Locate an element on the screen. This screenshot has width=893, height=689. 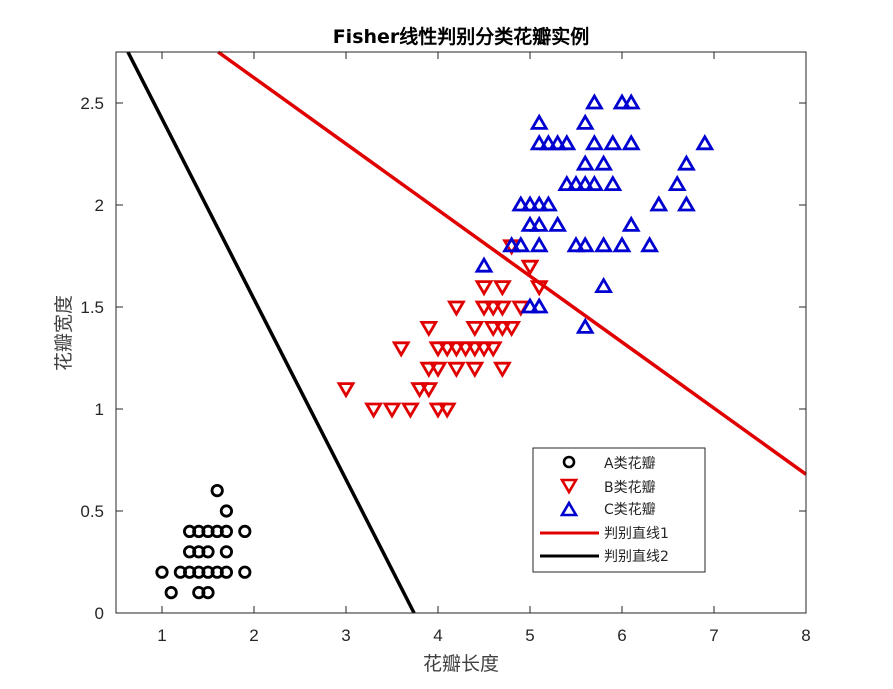
y-tick-label: 2.5 is located at coordinates (92, 103).